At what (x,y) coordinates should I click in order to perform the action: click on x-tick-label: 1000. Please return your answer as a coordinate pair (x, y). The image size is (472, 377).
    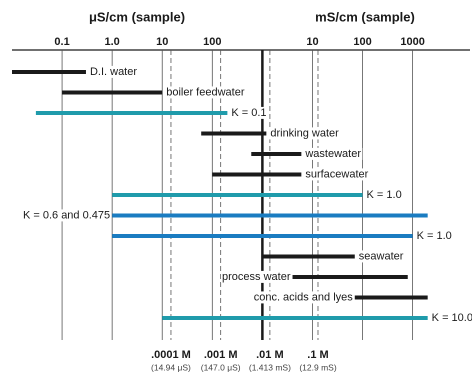
    Looking at the image, I should click on (412, 42).